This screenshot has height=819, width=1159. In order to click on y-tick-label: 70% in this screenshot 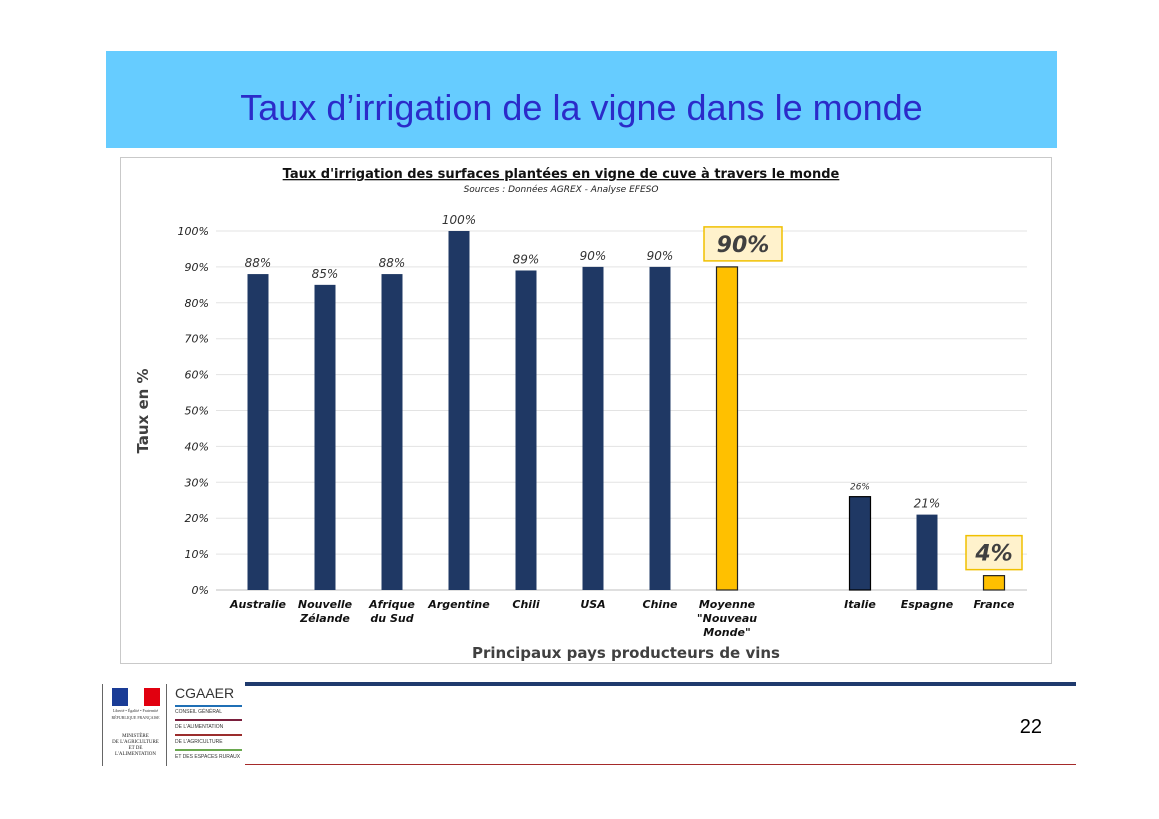, I will do `click(197, 339)`.